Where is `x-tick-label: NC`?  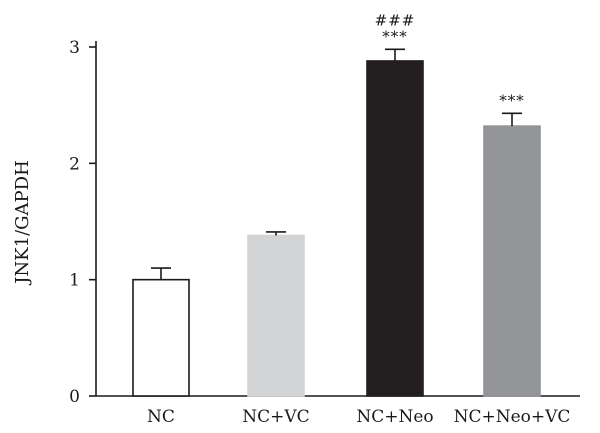
x-tick-label: NC is located at coordinates (161, 417).